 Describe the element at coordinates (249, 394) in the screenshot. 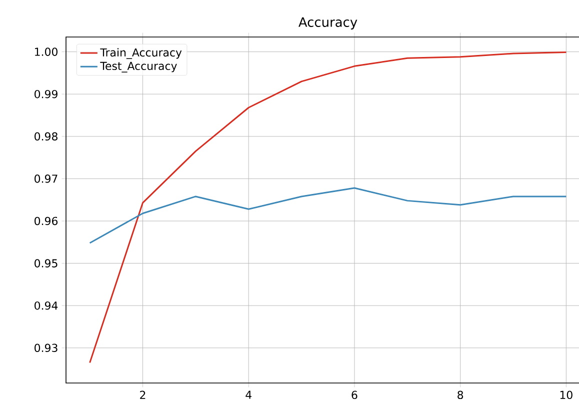

I see `x-tick-label: 4` at that location.